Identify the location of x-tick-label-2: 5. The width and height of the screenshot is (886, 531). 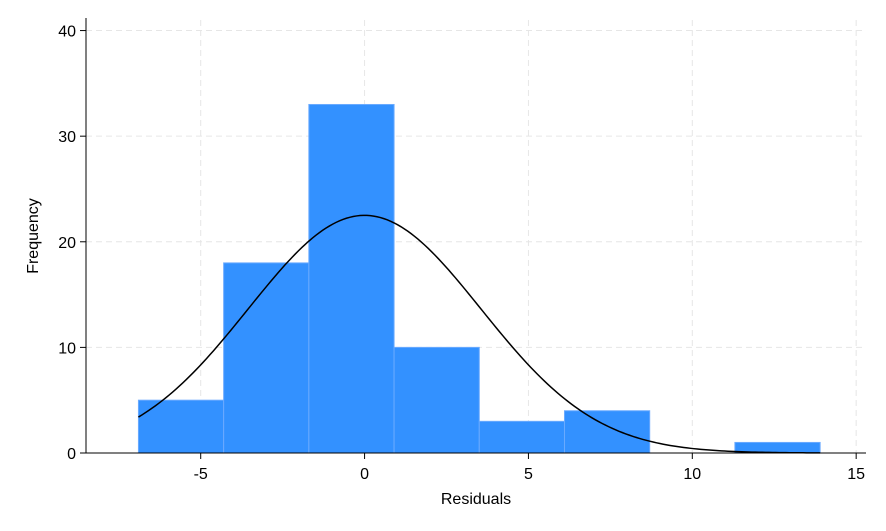
(528, 474).